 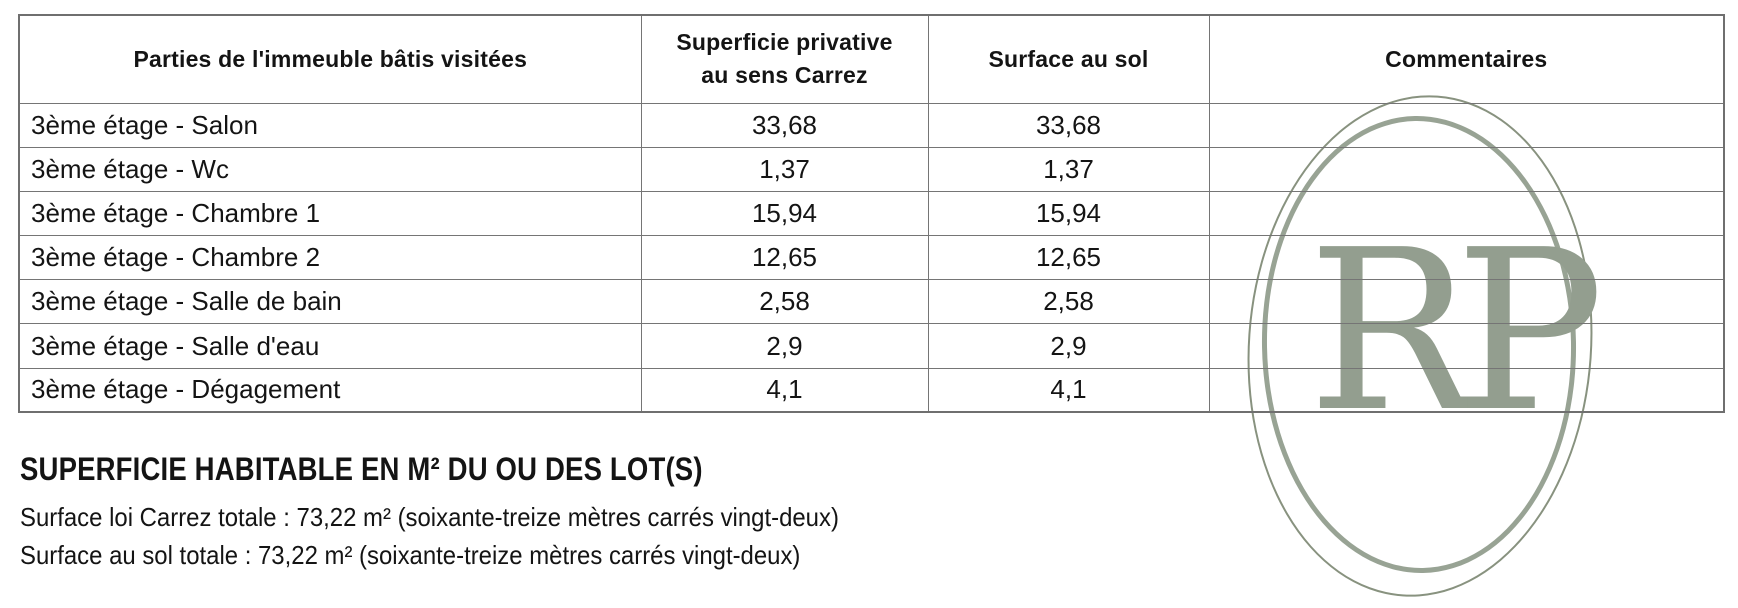 What do you see at coordinates (1068, 59) in the screenshot?
I see `header-surface-sol: Surface au sol` at bounding box center [1068, 59].